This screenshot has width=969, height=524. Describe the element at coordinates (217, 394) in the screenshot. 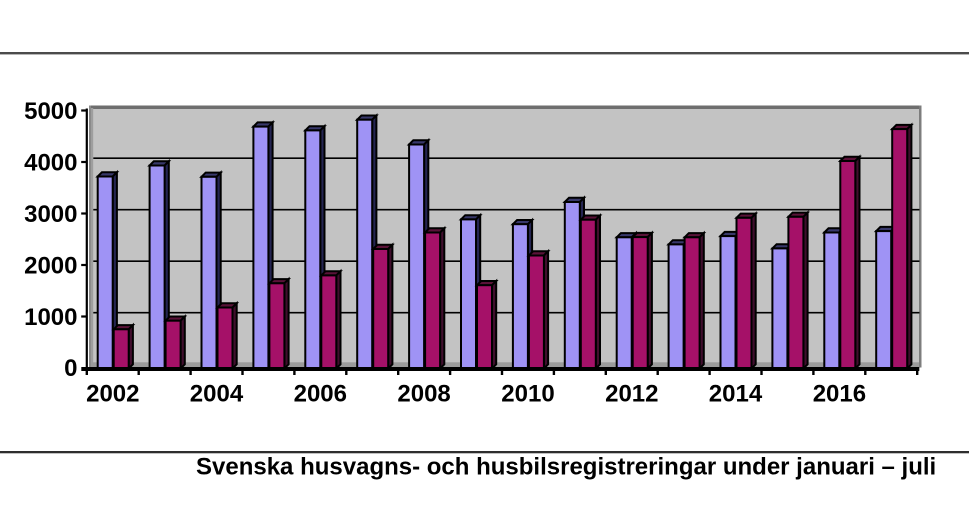

I see `svg-text: 2004` at that location.